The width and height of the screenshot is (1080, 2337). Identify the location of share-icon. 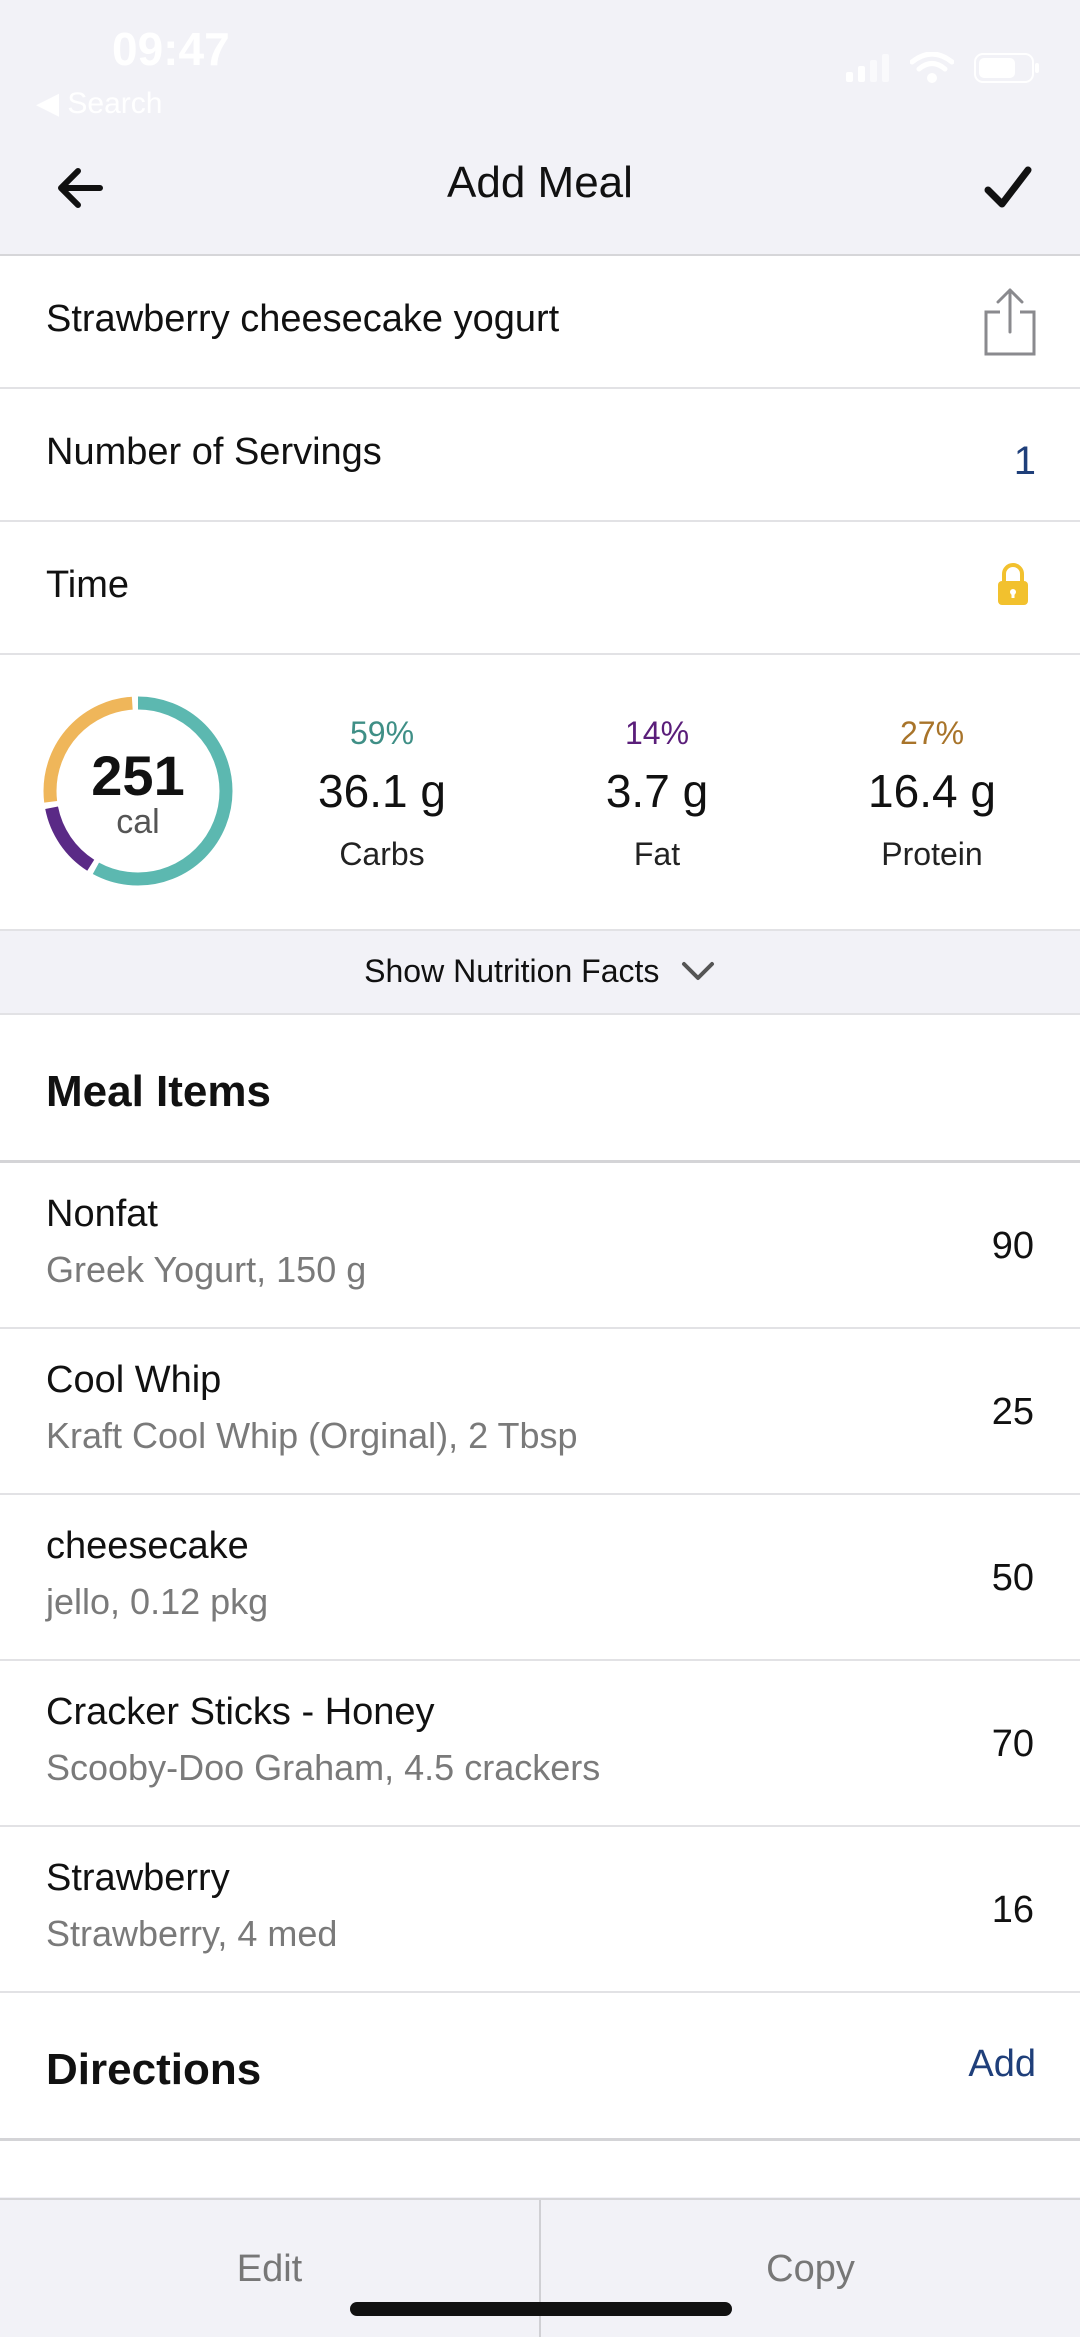
(1010, 322).